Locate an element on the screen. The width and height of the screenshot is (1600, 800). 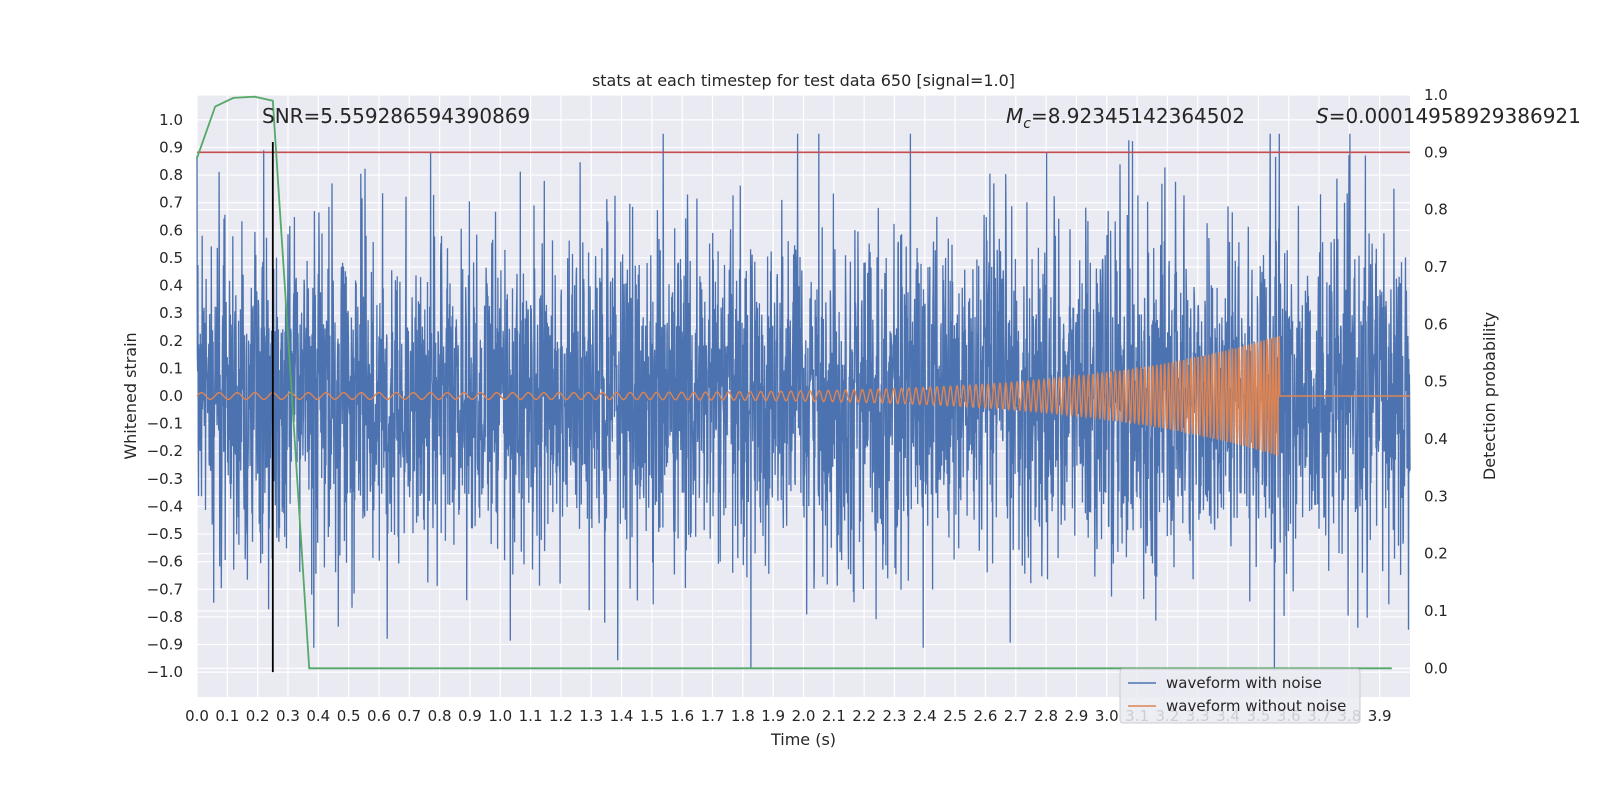
y2-tick-label: 1.0 is located at coordinates (1436, 95).